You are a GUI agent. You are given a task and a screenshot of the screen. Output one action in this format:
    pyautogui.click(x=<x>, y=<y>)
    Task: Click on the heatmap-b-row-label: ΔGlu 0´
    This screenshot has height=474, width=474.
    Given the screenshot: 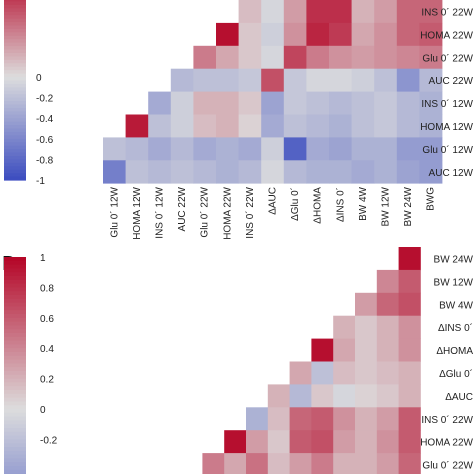 What is the action you would take?
    pyautogui.click(x=456, y=374)
    